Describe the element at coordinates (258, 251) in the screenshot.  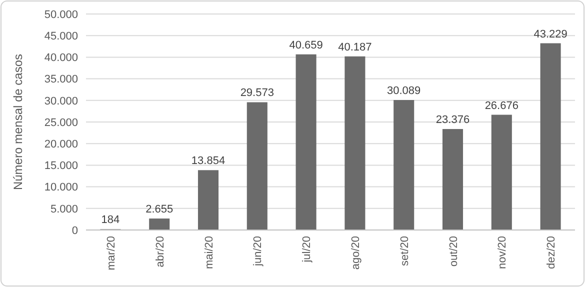
I see `x-tick-label: jun/20` at that location.